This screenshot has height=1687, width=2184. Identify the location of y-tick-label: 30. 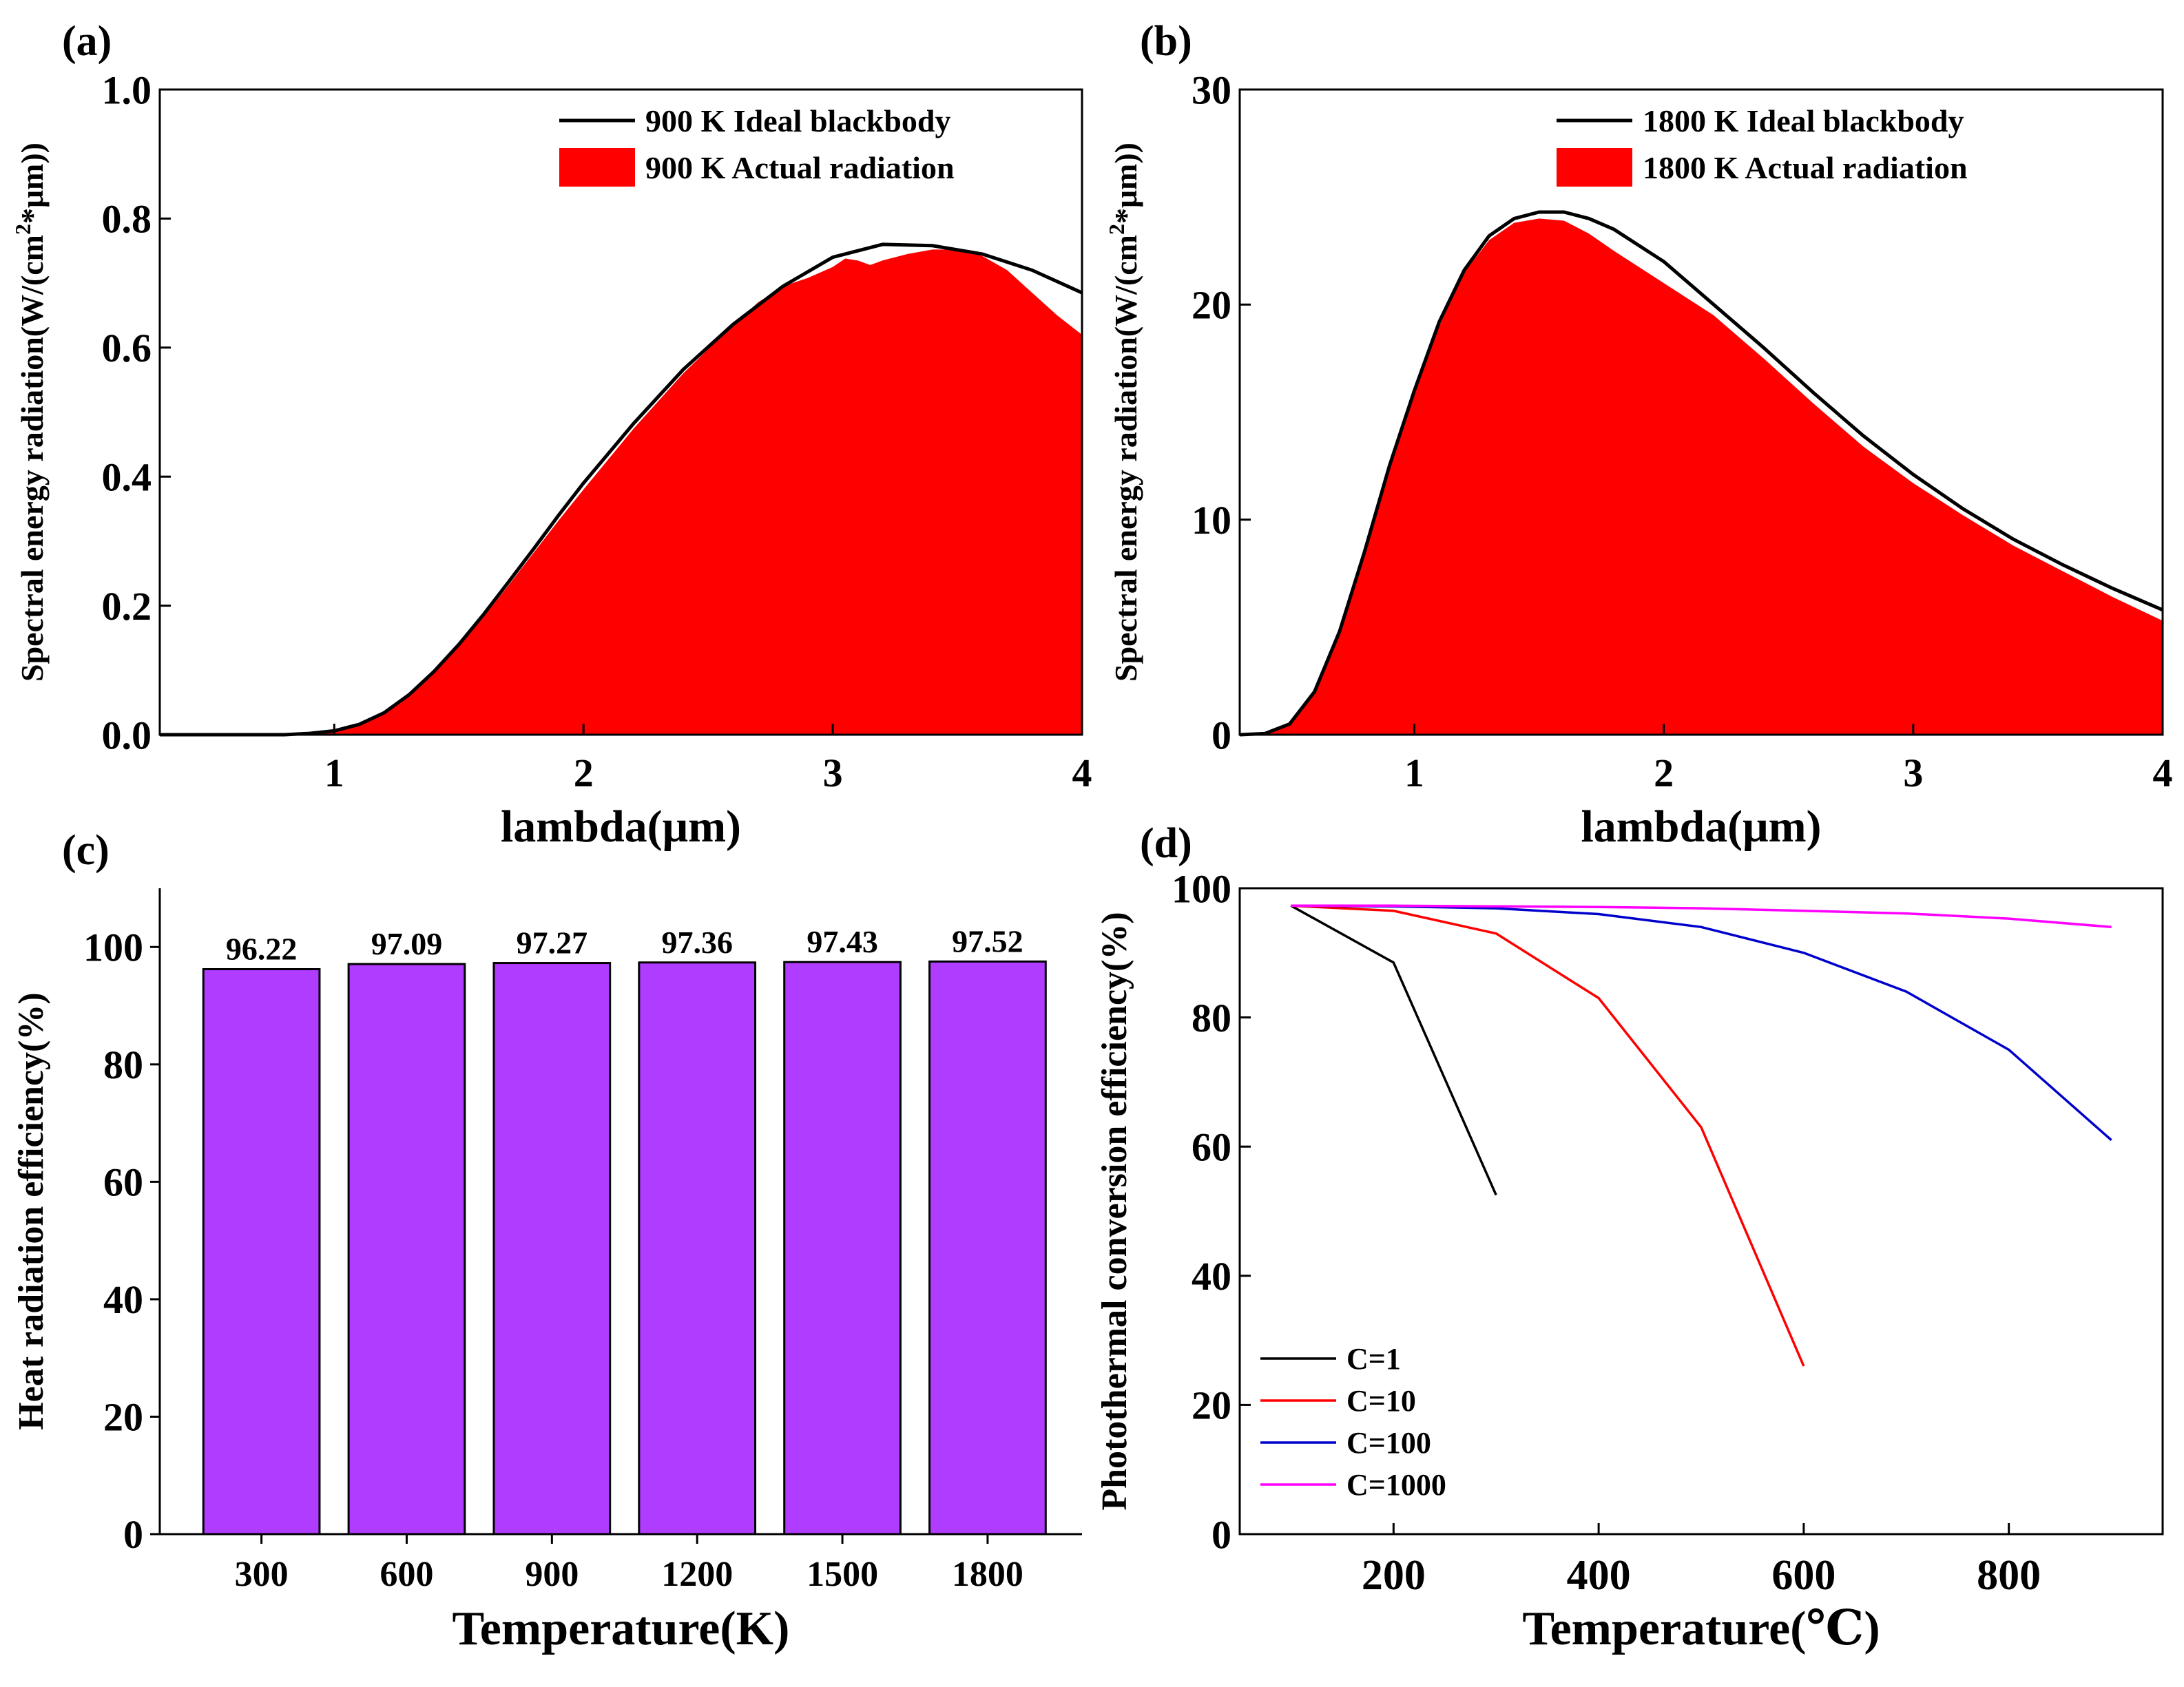
(1211, 89).